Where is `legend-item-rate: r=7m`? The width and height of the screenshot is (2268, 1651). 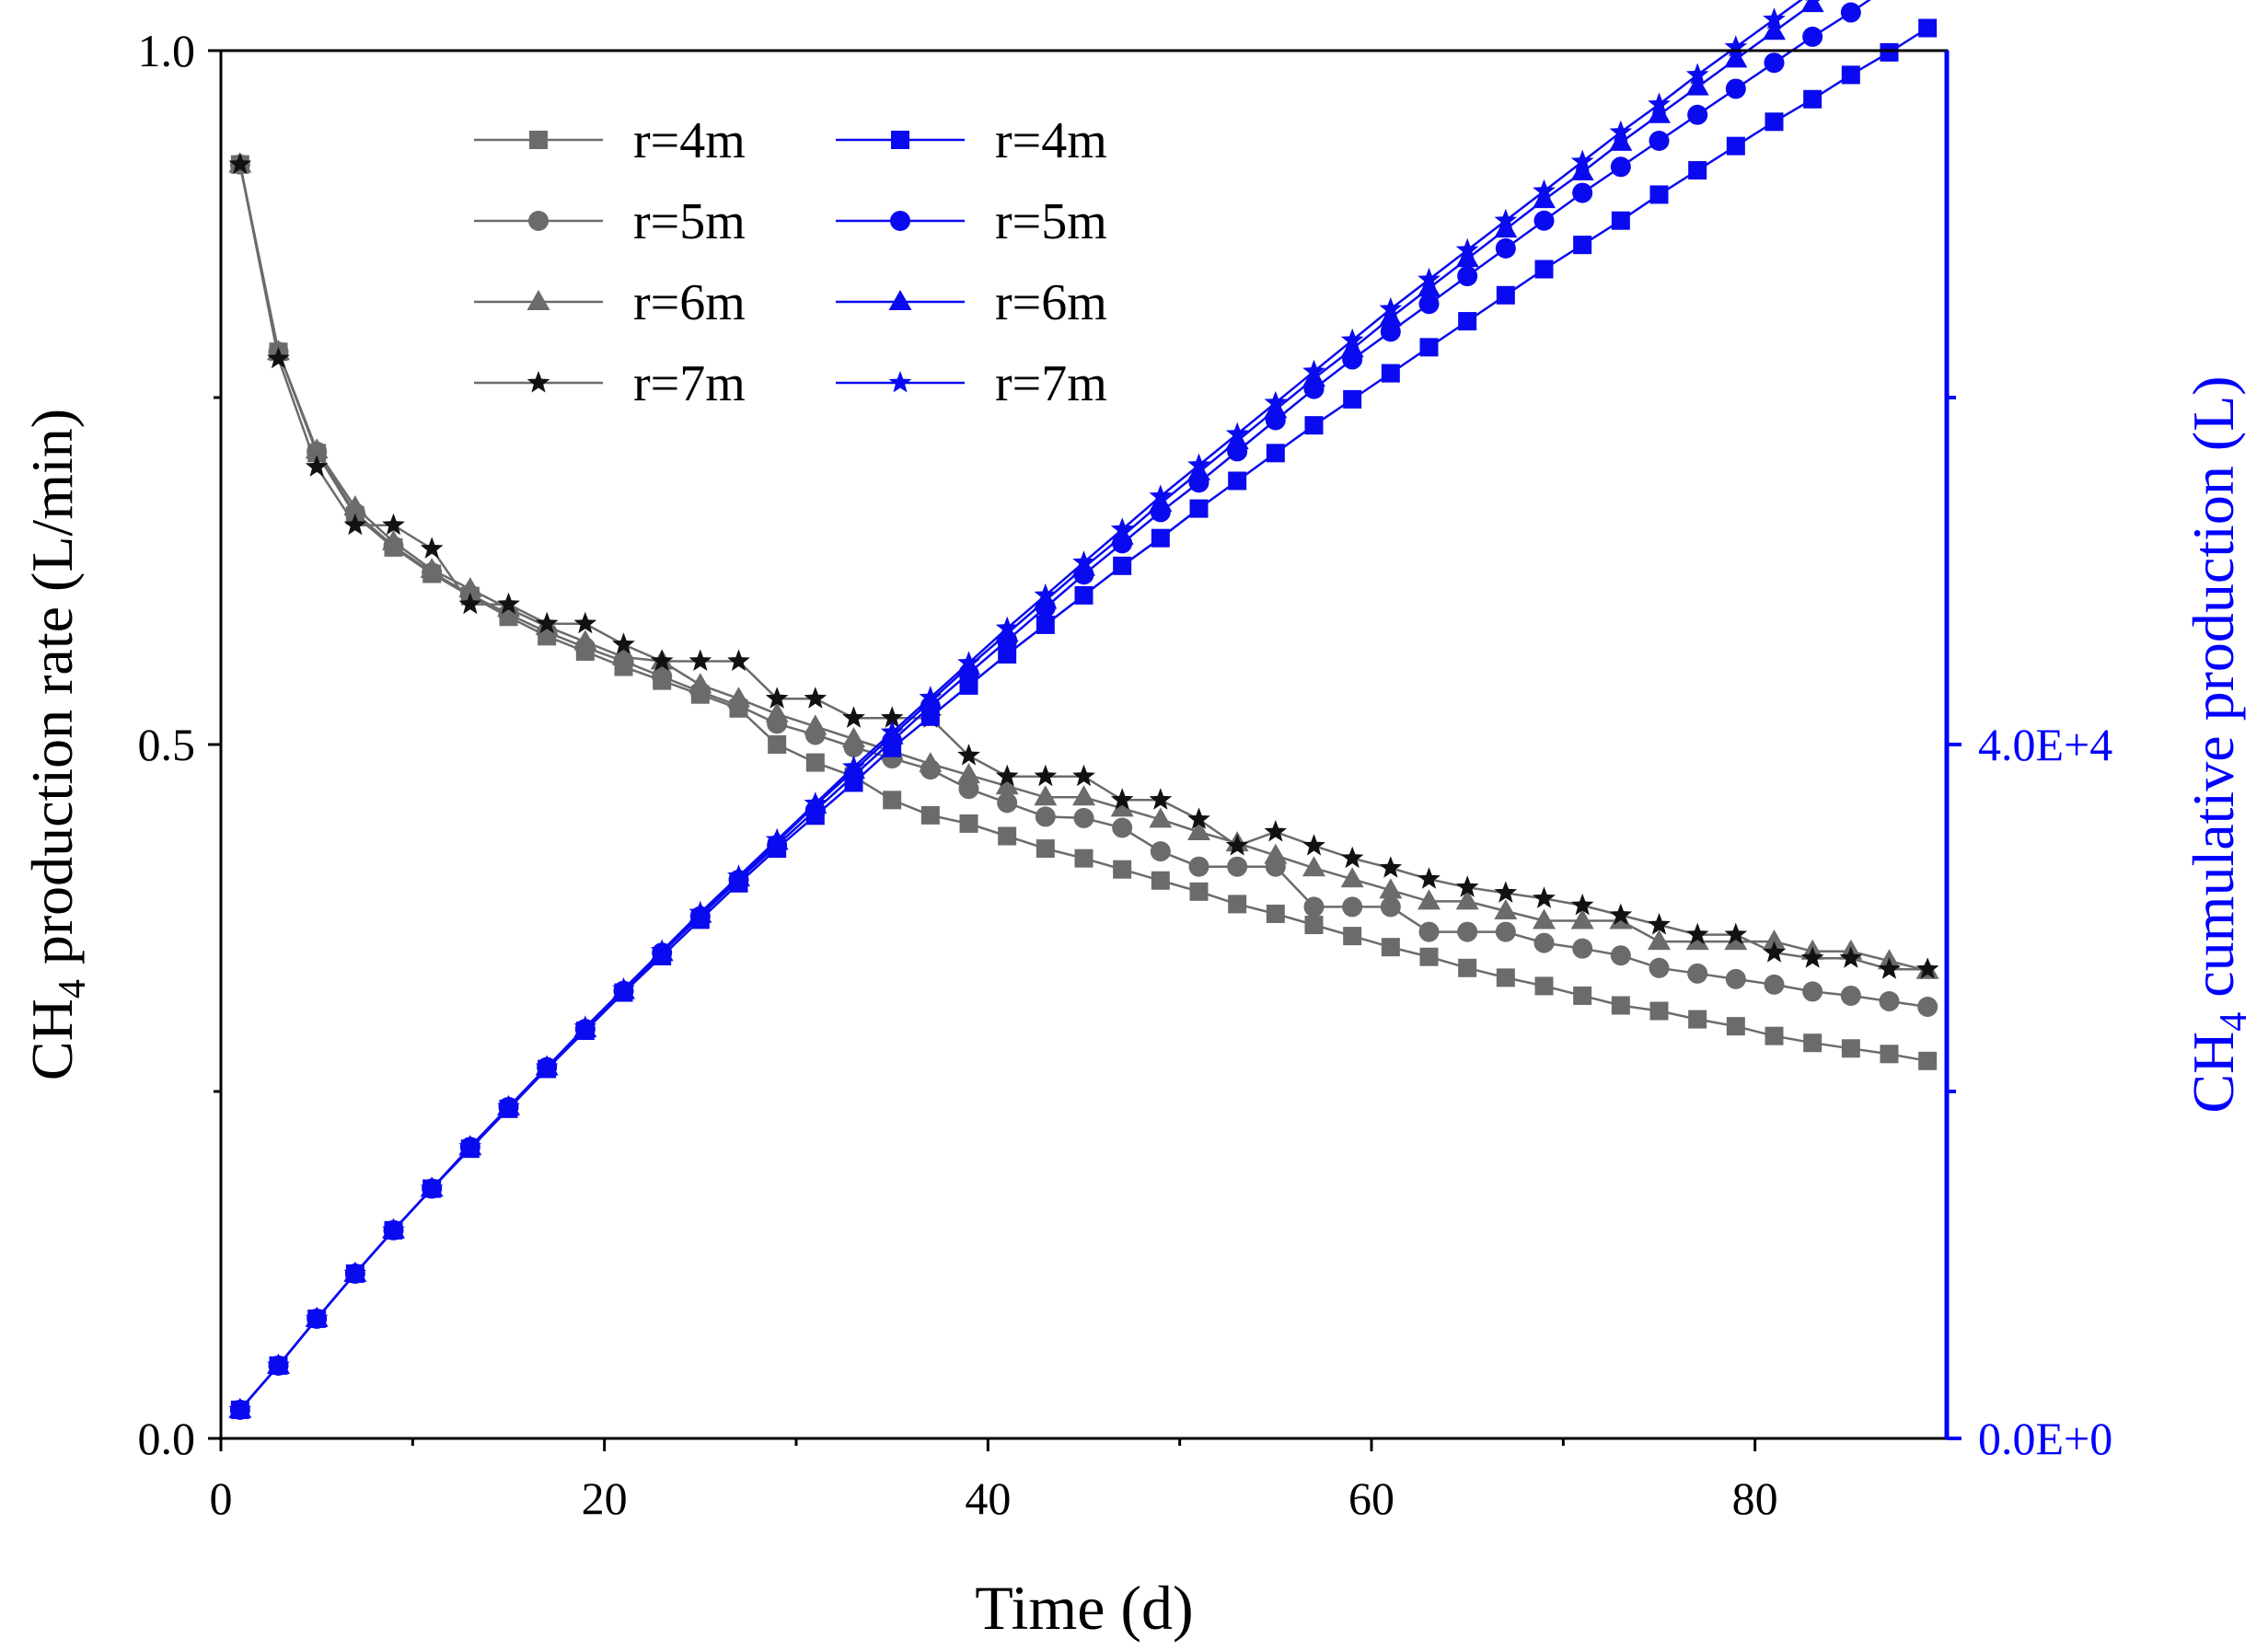 legend-item-rate: r=7m is located at coordinates (610, 383).